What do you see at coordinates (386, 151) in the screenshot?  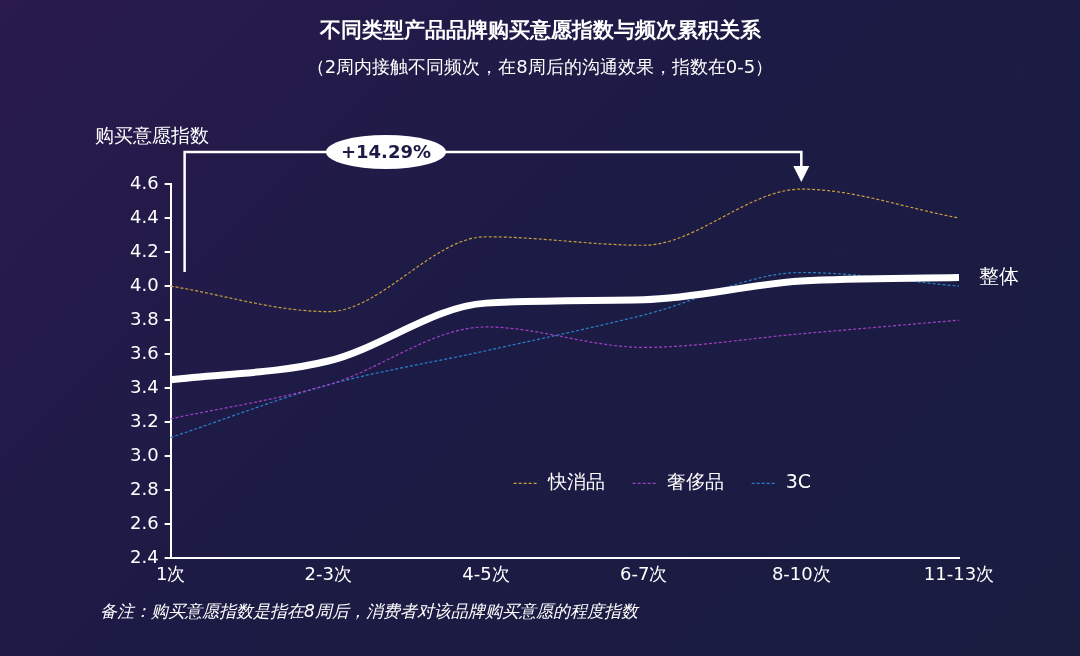 I see `text: +14.29%` at bounding box center [386, 151].